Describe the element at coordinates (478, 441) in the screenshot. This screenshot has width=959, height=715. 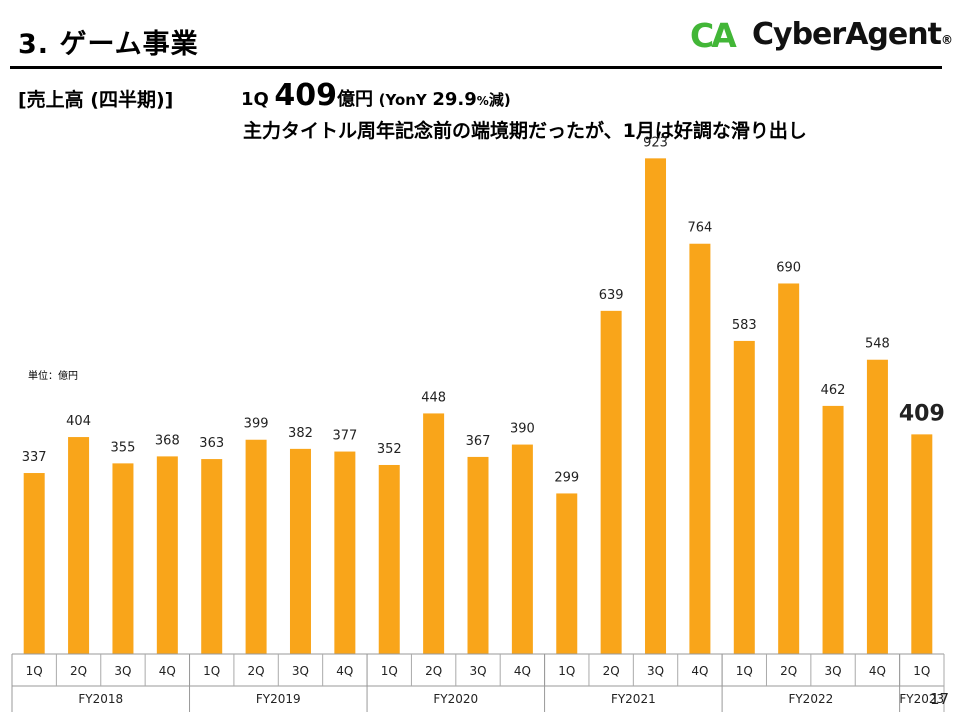
I see `data-label: 367` at that location.